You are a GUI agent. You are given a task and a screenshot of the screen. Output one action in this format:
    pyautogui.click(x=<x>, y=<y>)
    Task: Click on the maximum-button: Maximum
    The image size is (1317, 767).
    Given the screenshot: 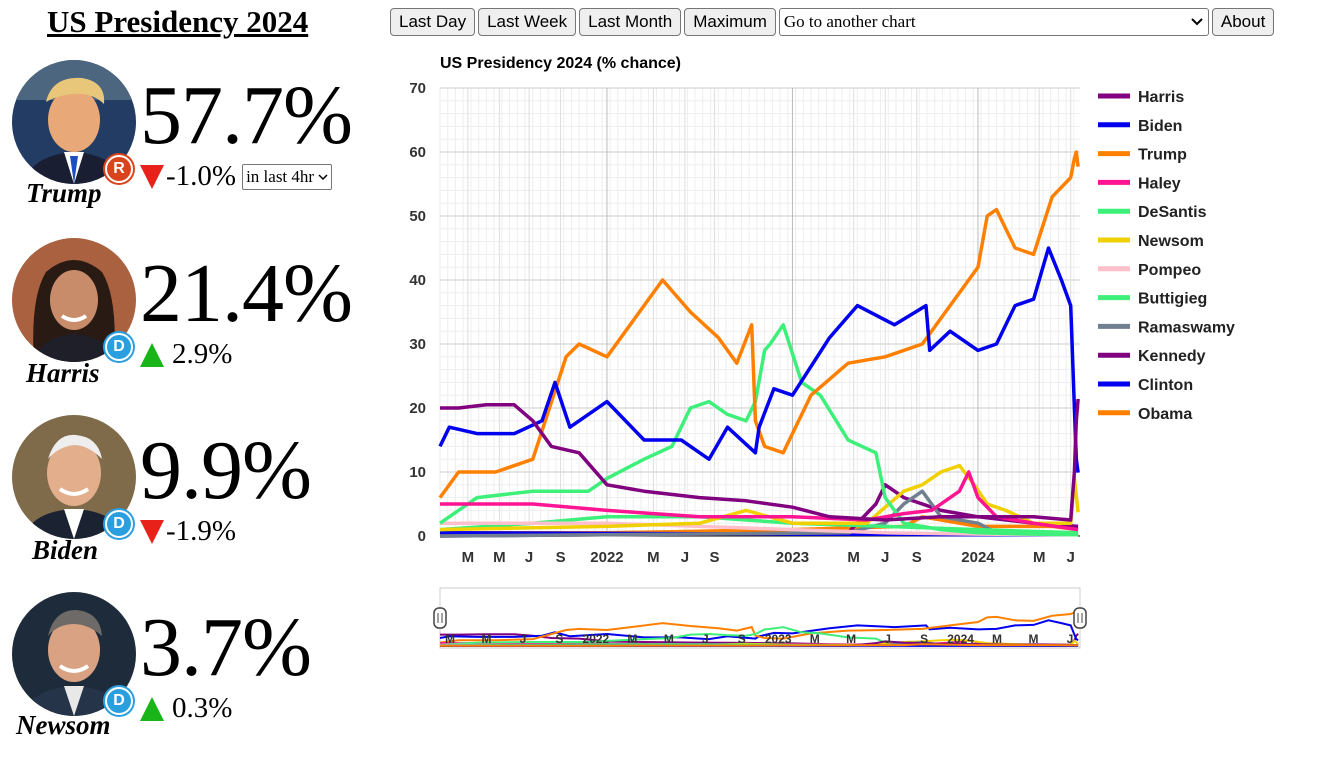 What is the action you would take?
    pyautogui.click(x=730, y=22)
    